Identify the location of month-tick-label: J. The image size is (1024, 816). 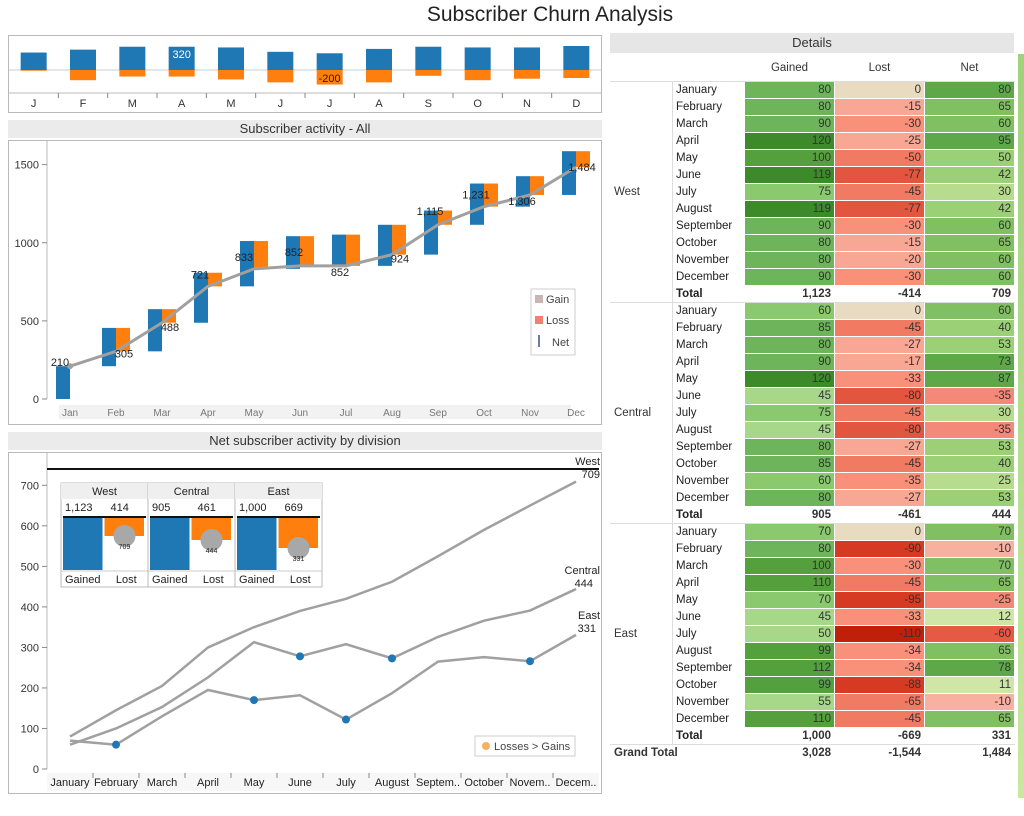
(33, 104).